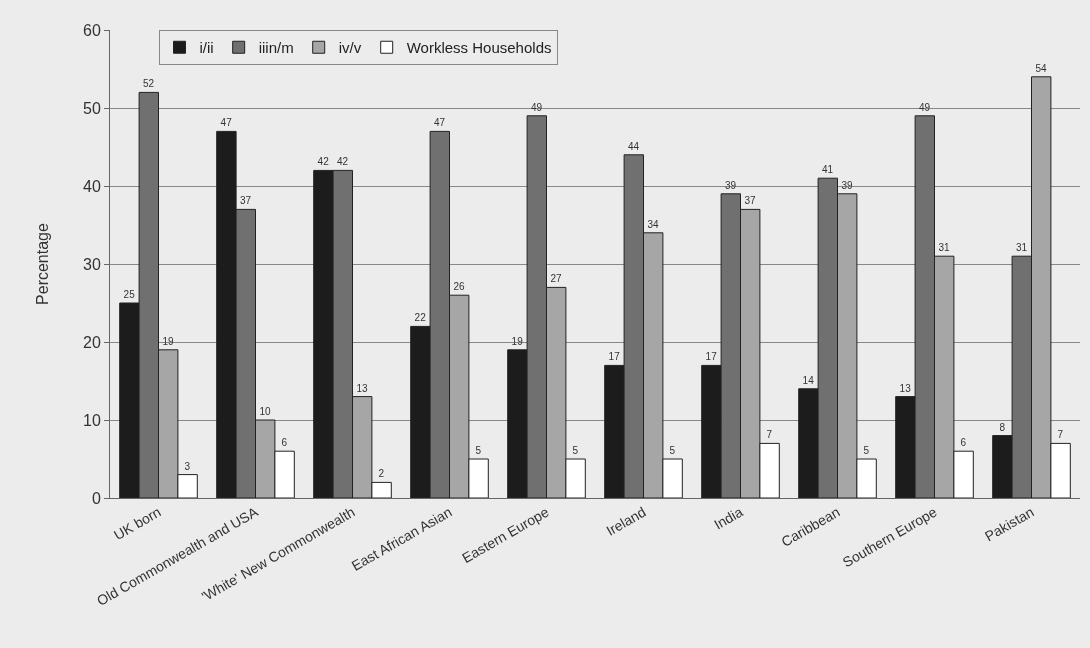 The height and width of the screenshot is (648, 1090). I want to click on legend-label: iv/v, so click(350, 48).